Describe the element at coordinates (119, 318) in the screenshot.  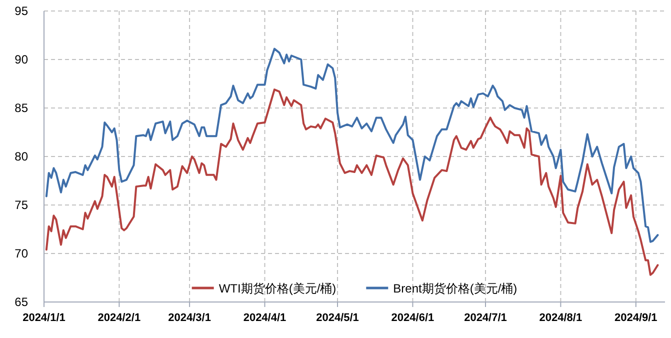
I see `x-tick-label: 2024/2/1` at that location.